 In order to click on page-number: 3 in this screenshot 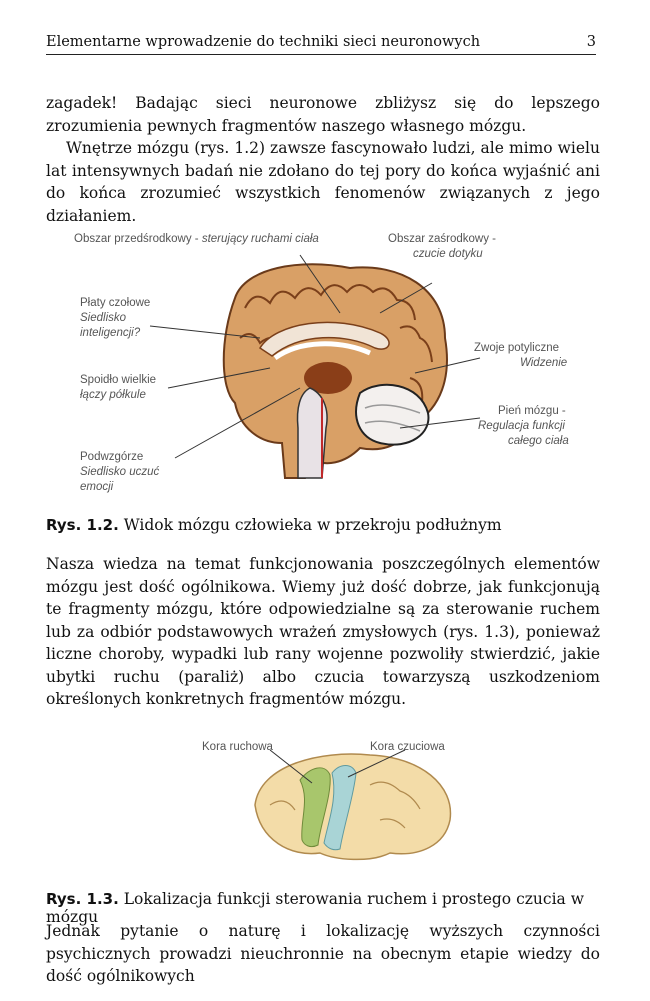, I will do `click(591, 42)`.